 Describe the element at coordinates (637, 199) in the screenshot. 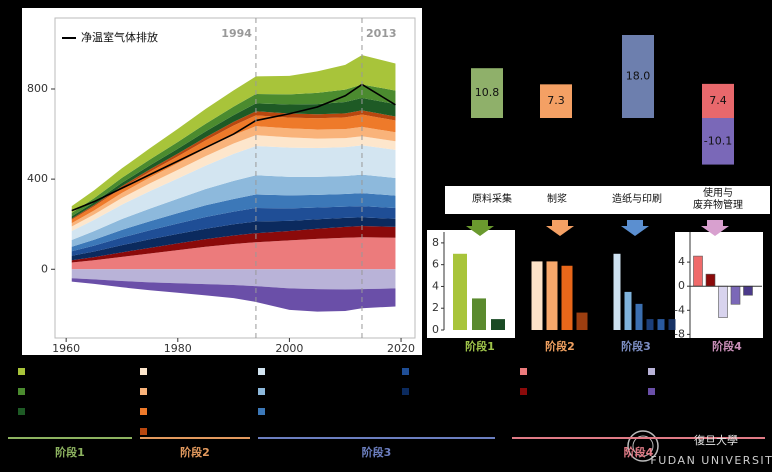

I see `stage-header: 造纸与印刷` at that location.